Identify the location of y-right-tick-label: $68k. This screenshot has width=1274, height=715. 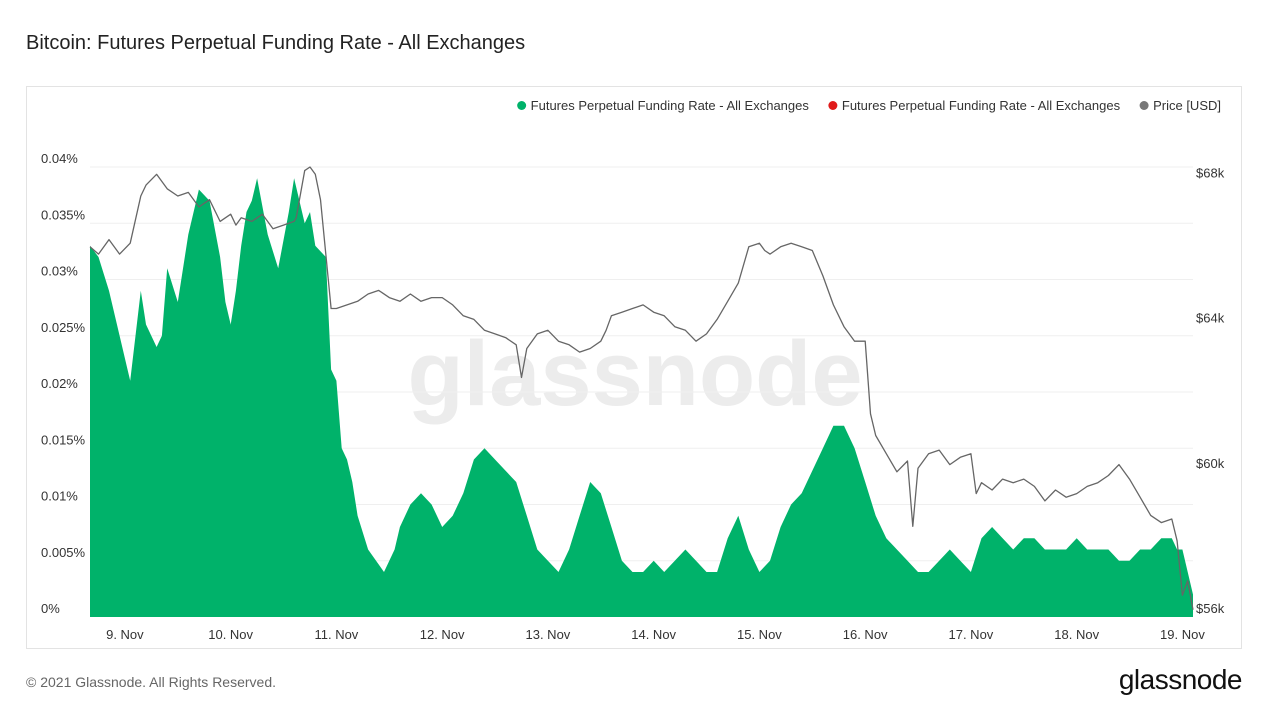
(1210, 173).